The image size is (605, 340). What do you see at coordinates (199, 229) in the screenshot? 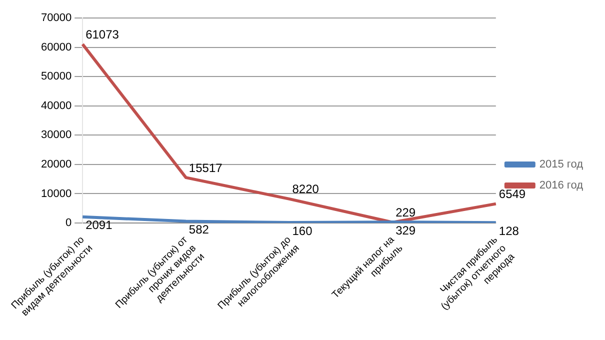
I see `data-label: 582` at bounding box center [199, 229].